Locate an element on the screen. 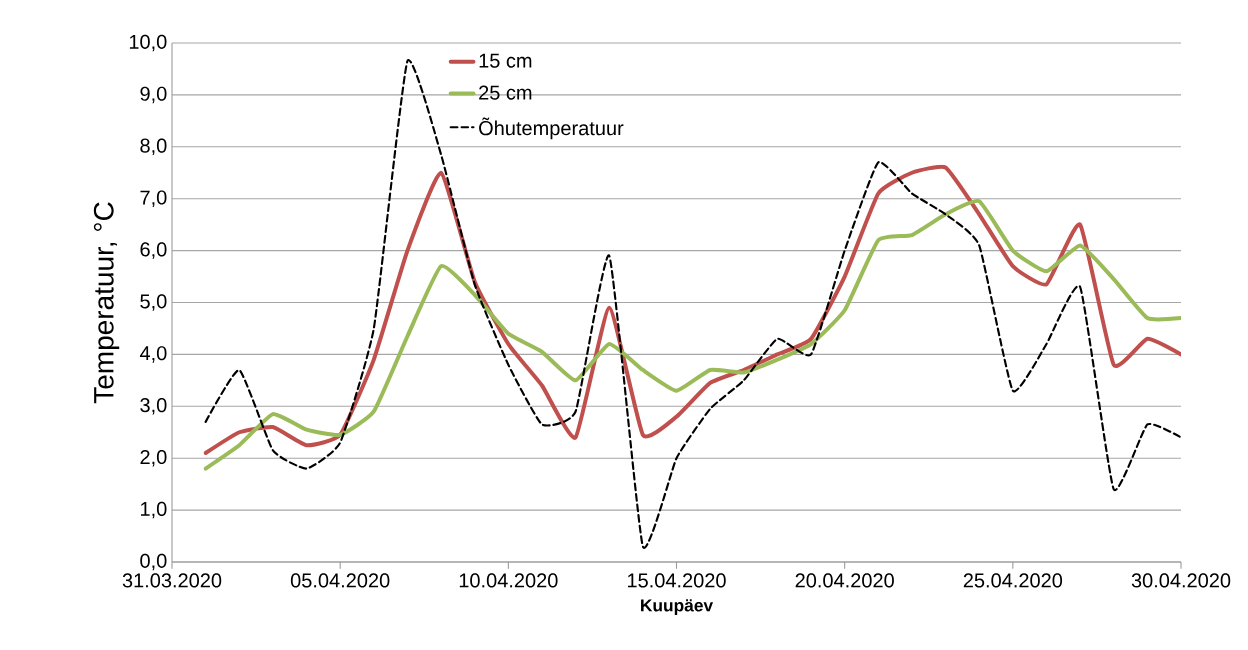 Image resolution: width=1248 pixels, height=650 pixels. x-tick-label: 31.03.2020 is located at coordinates (172, 580).